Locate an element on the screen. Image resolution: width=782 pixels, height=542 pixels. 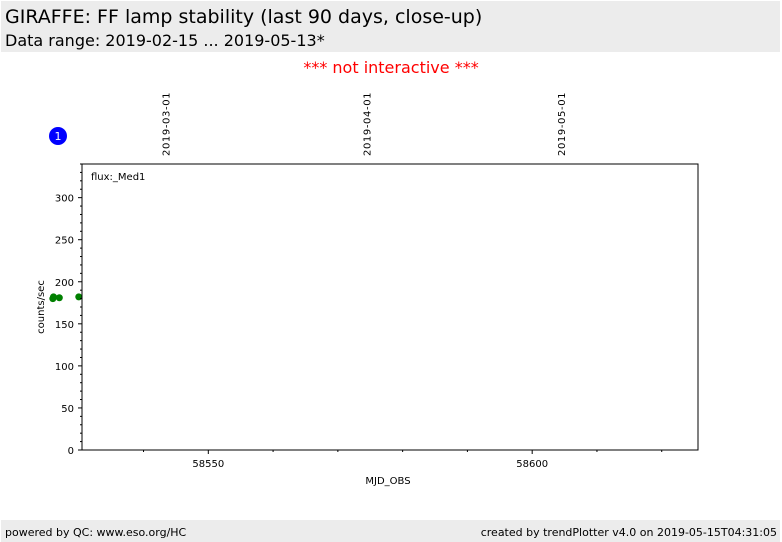
y-tick-label: 50 is located at coordinates (67, 409).